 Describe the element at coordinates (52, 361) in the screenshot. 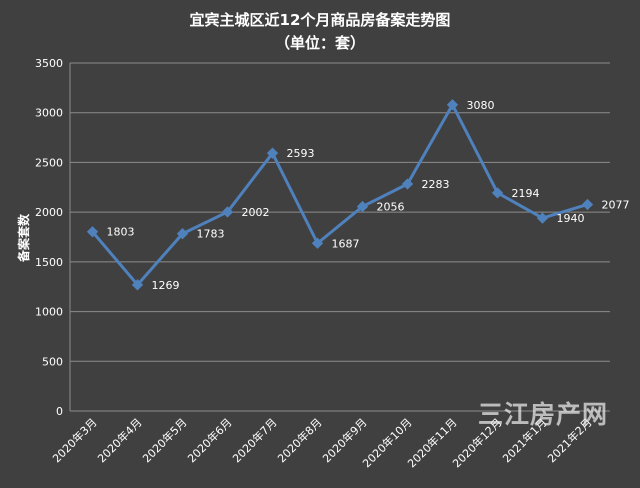

I see `y-tick-label: 500` at that location.